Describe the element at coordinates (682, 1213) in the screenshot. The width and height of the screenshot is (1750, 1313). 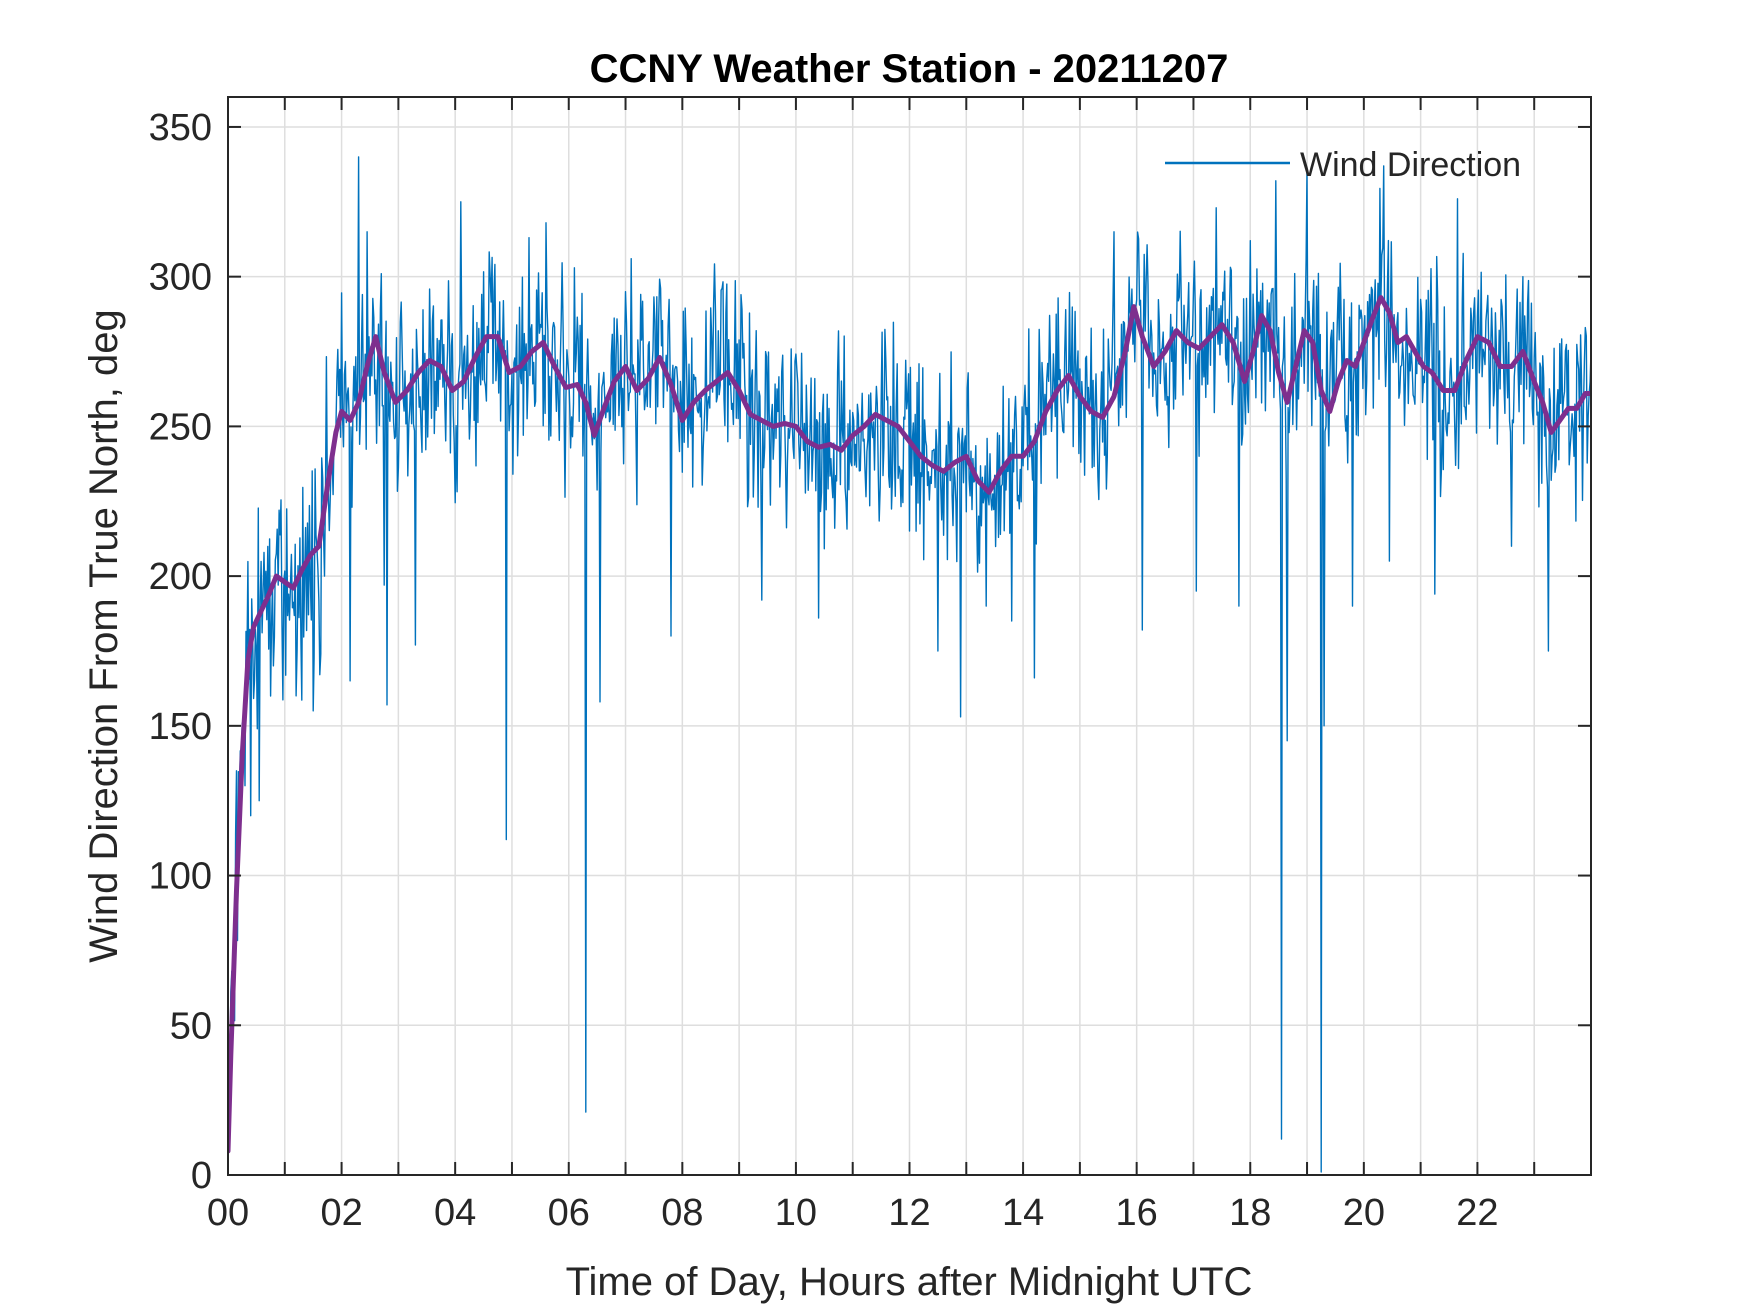
I see `x-tick-label: 08` at that location.